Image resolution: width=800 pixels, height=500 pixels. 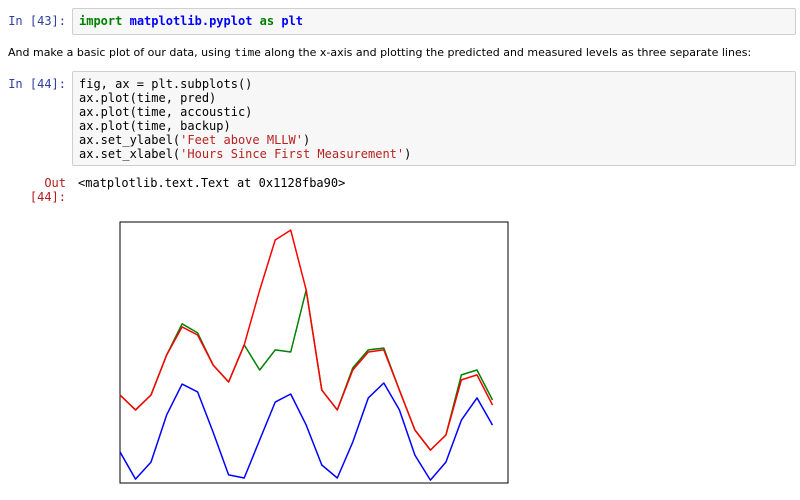 I want to click on string: 'Feet above MLLW', so click(x=241, y=140).